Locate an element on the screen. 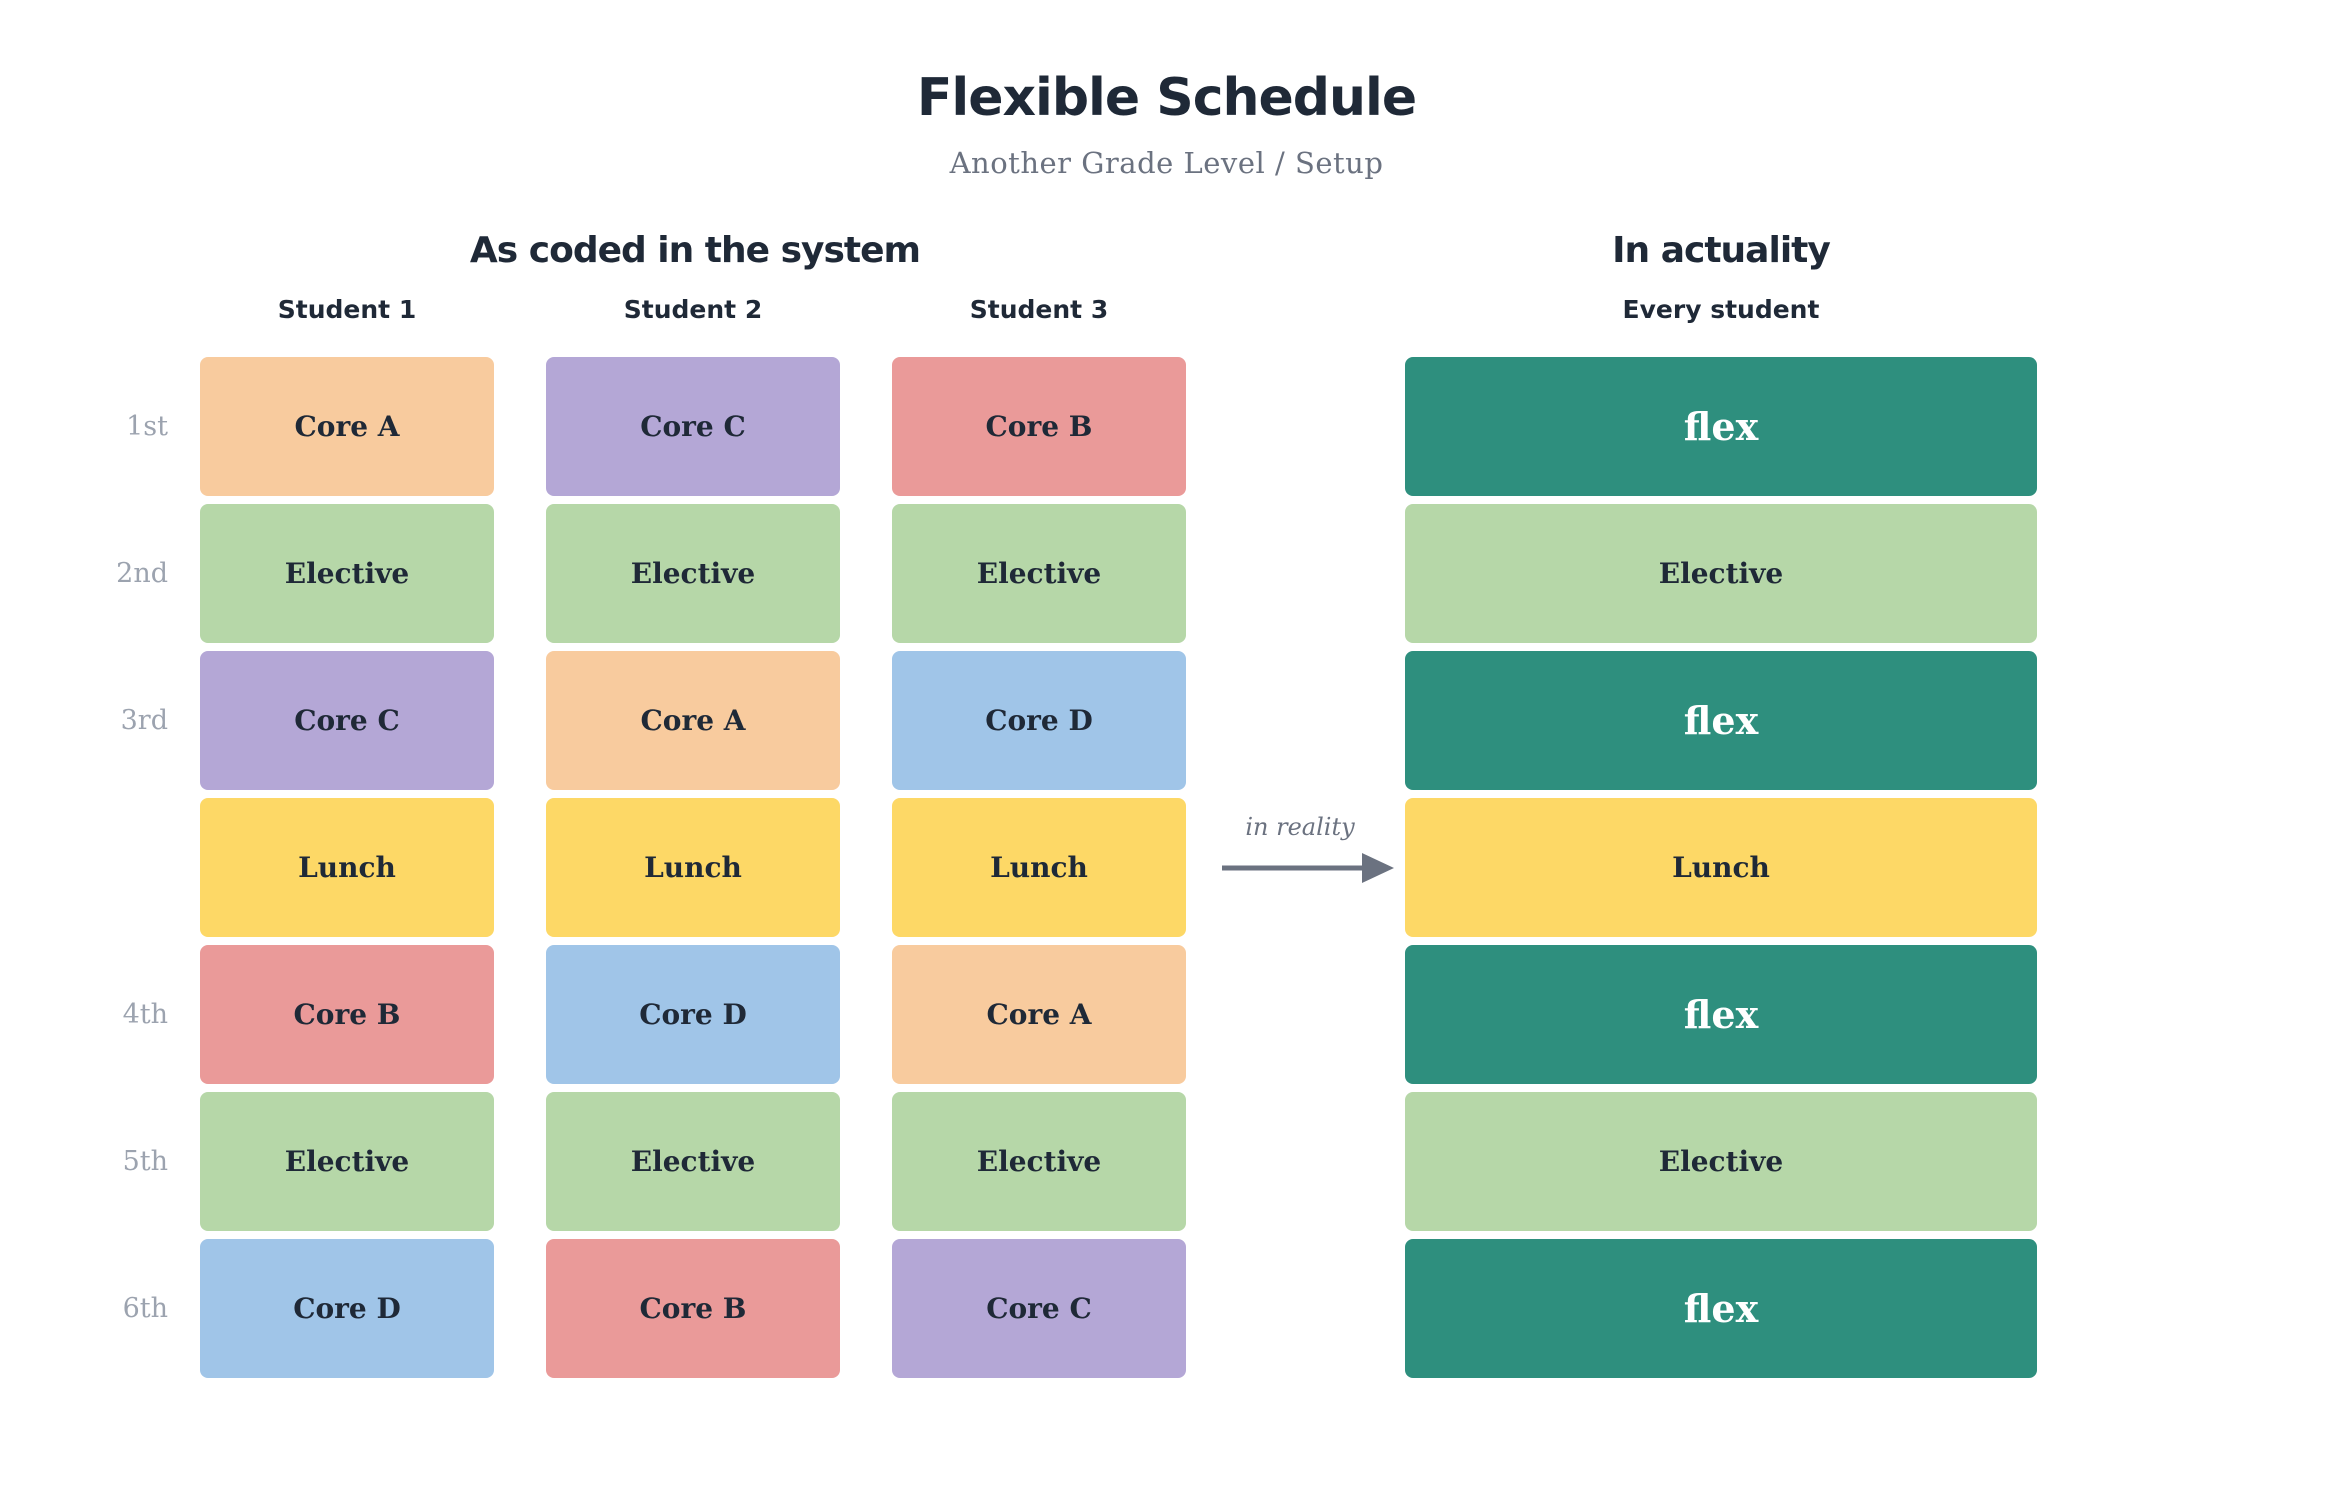  period-label: 3rd is located at coordinates (144, 720).